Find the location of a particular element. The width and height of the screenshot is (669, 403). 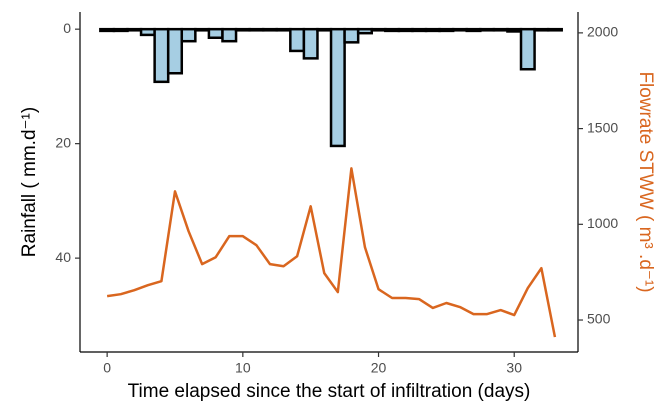

x-tick-label: 30 is located at coordinates (514, 368).